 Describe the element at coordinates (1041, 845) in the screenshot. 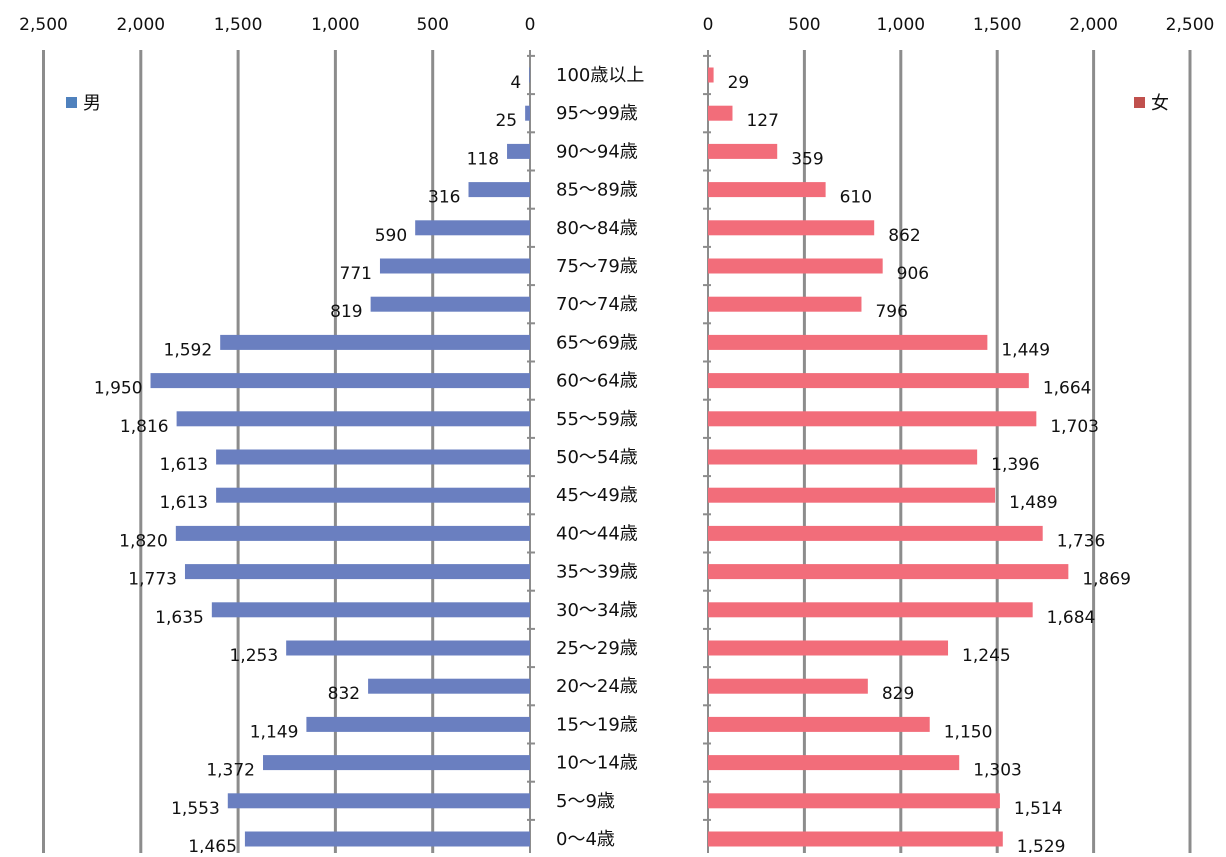

I see `data-label-female: 1,529` at that location.